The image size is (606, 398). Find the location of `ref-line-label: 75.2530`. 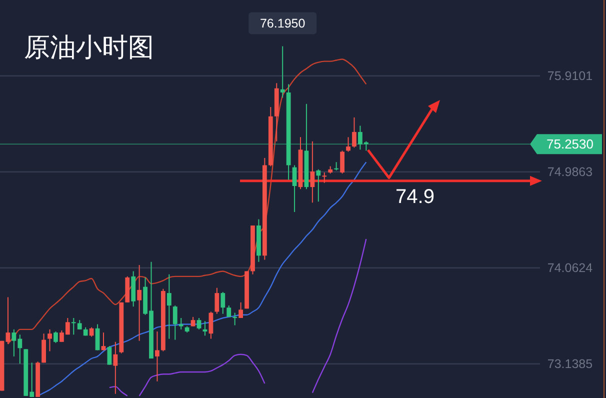

ref-line-label: 75.2530 is located at coordinates (570, 144).